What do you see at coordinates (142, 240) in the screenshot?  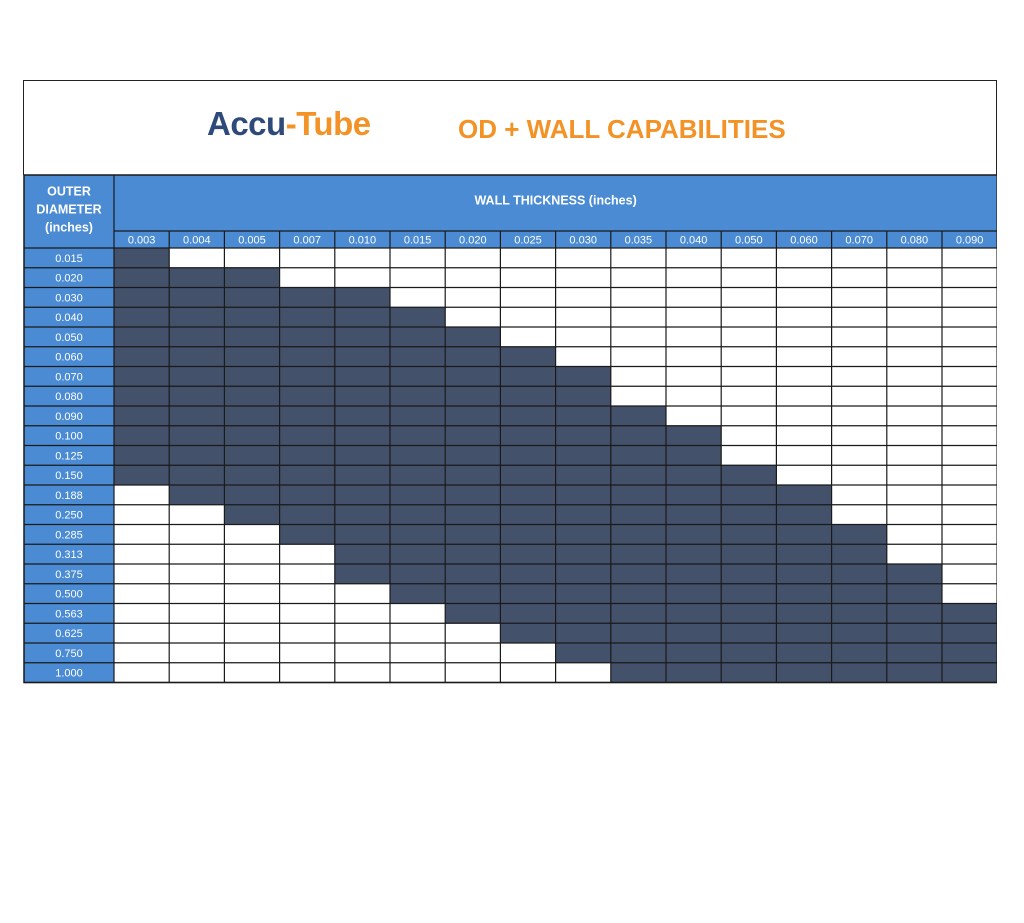 I see `wall-tick-label: 0.003` at bounding box center [142, 240].